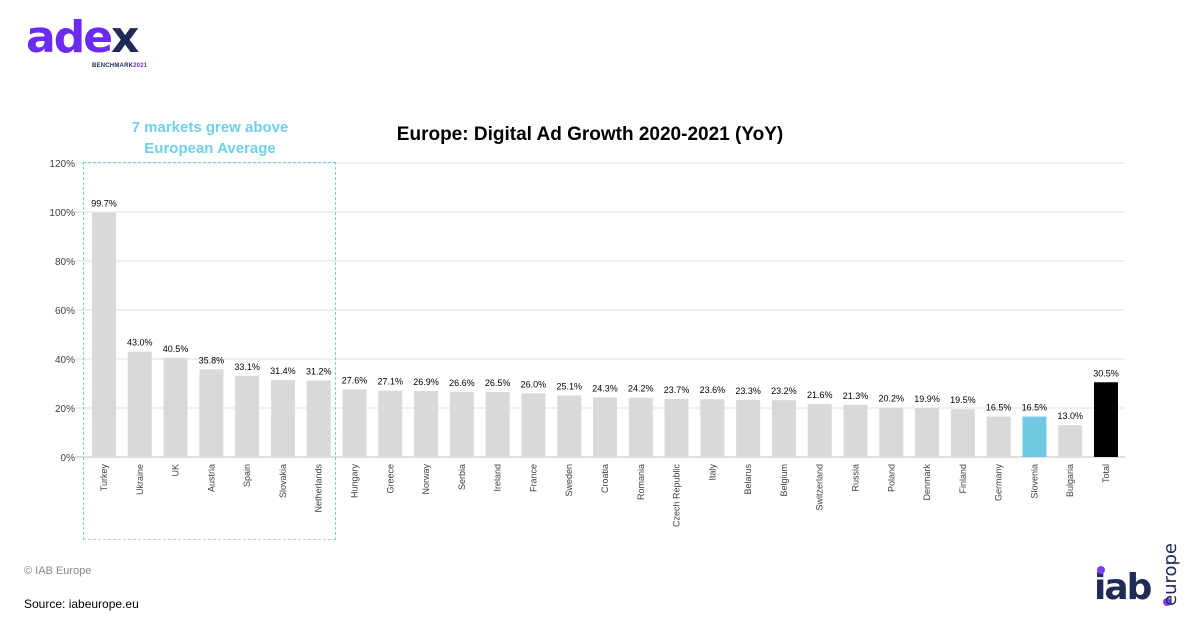 The image size is (1200, 628). Describe the element at coordinates (65, 360) in the screenshot. I see `y-tick-label: 40%` at that location.